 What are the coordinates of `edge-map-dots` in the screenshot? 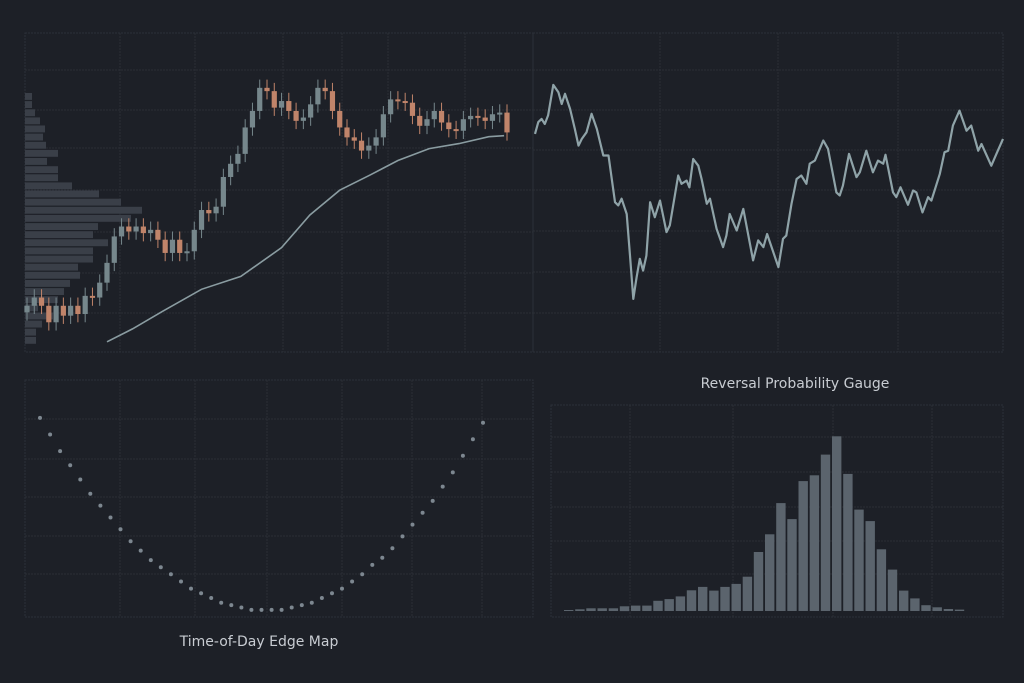 It's located at (261, 513).